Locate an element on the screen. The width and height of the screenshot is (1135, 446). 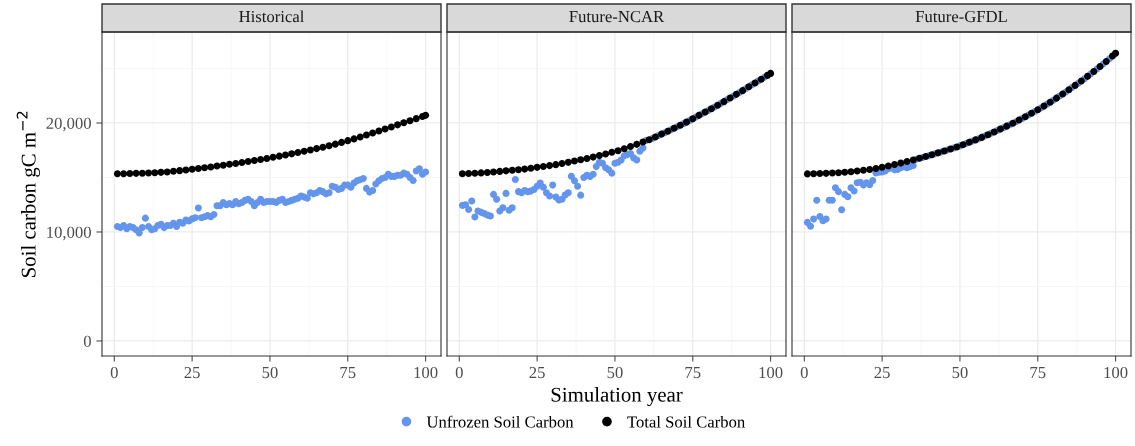
chart-title: Future-NCAR is located at coordinates (617, 16).